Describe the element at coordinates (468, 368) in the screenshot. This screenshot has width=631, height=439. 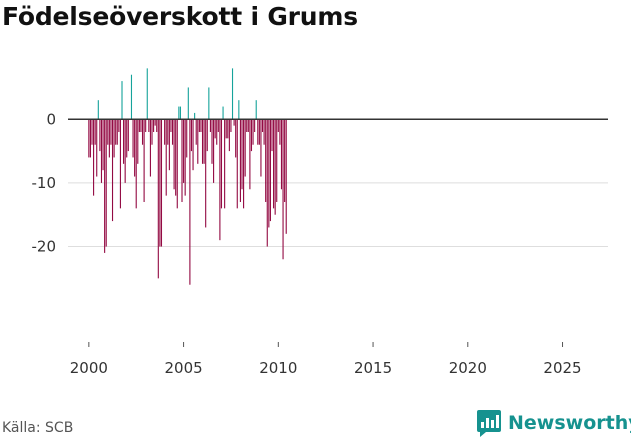
I see `x-tick-label: 2020` at that location.